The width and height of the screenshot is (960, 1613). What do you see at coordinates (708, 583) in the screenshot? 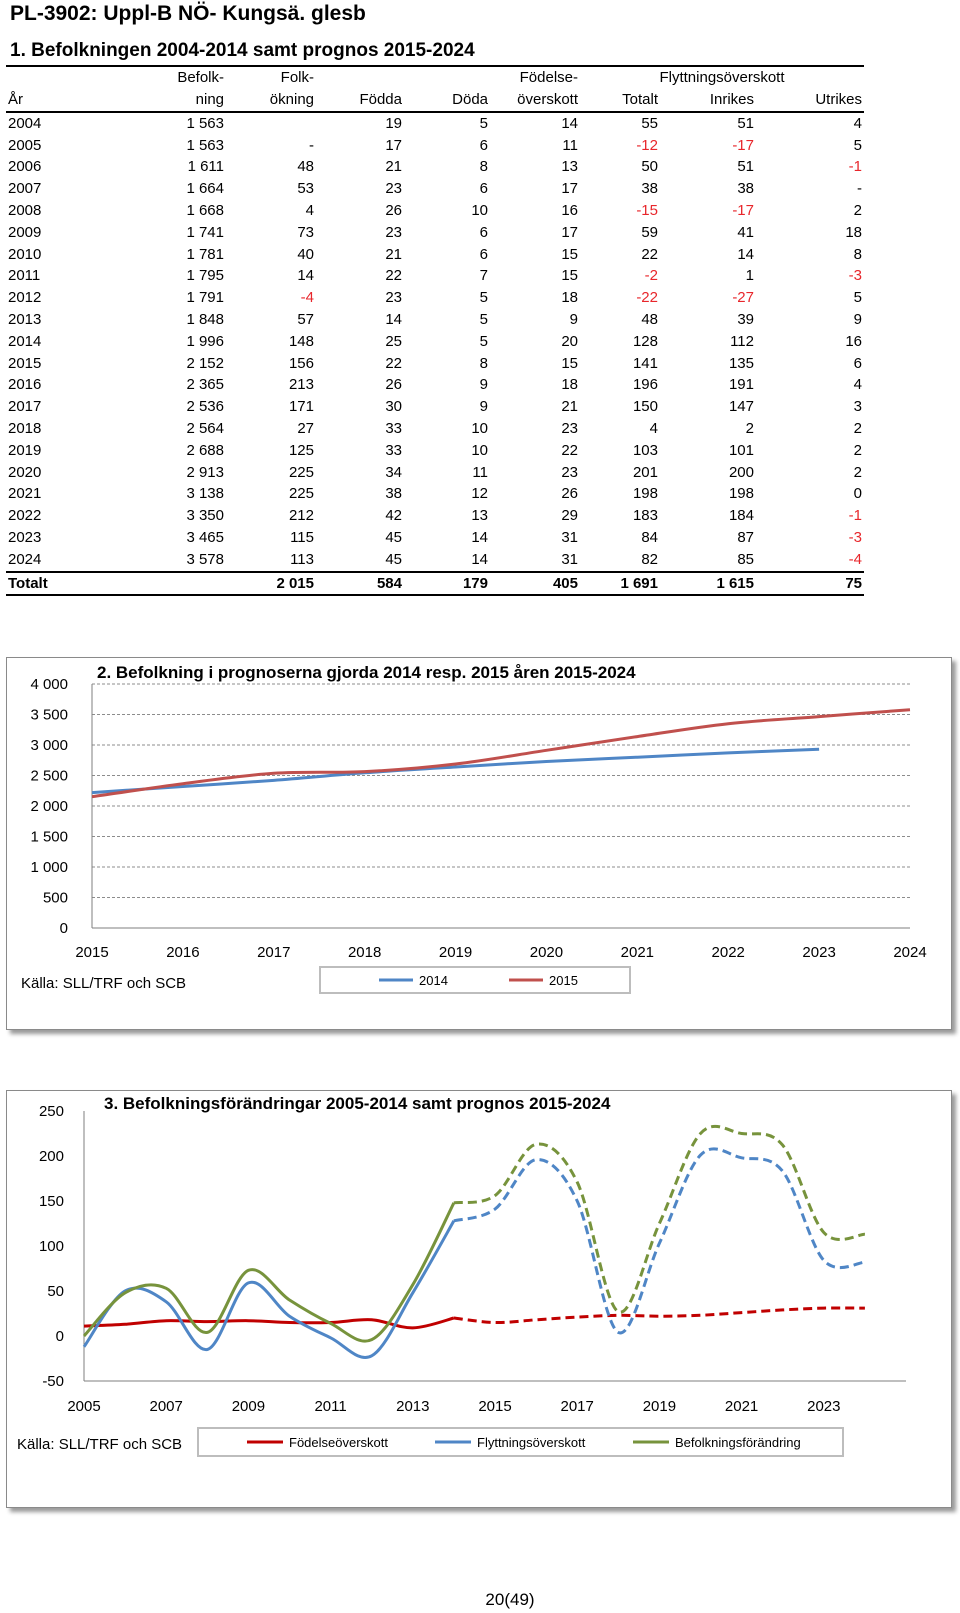
I see `table-cell: 1 615` at bounding box center [708, 583].